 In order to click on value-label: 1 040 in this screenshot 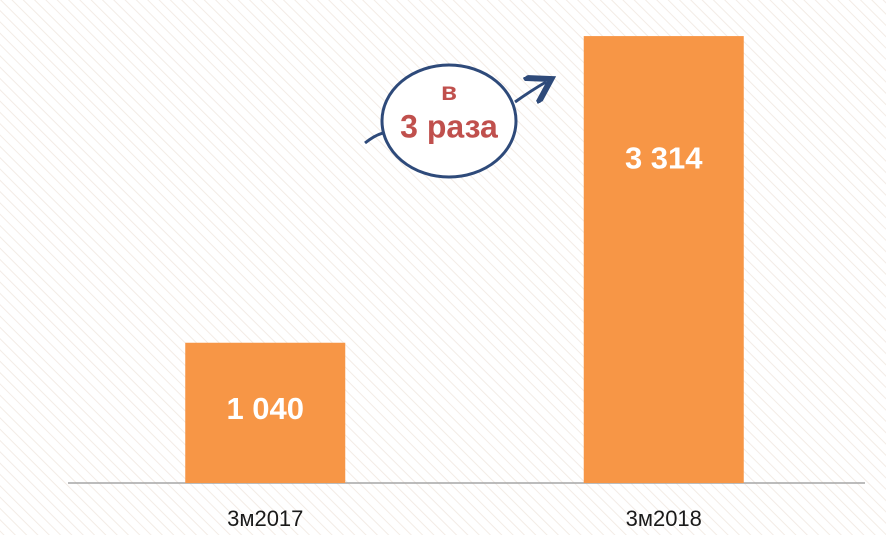, I will do `click(265, 408)`.